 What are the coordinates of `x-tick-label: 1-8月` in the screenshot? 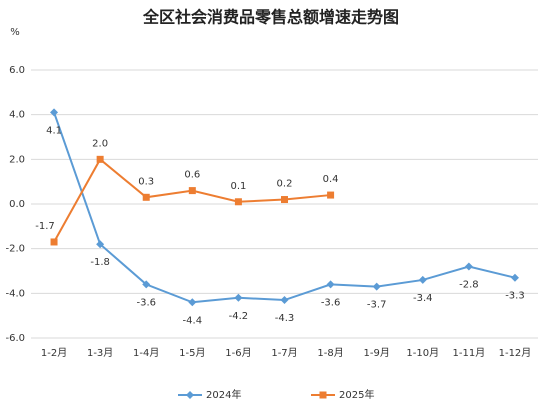 It's located at (330, 353).